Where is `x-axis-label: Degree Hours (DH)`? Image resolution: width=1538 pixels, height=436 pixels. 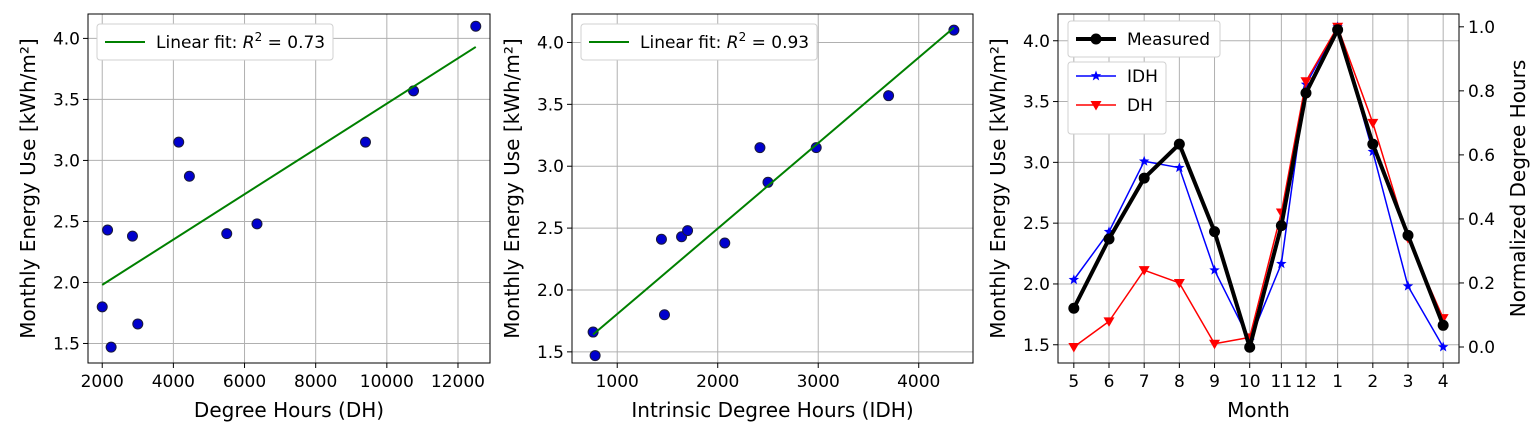
x-axis-label: Degree Hours (DH) is located at coordinates (289, 410).